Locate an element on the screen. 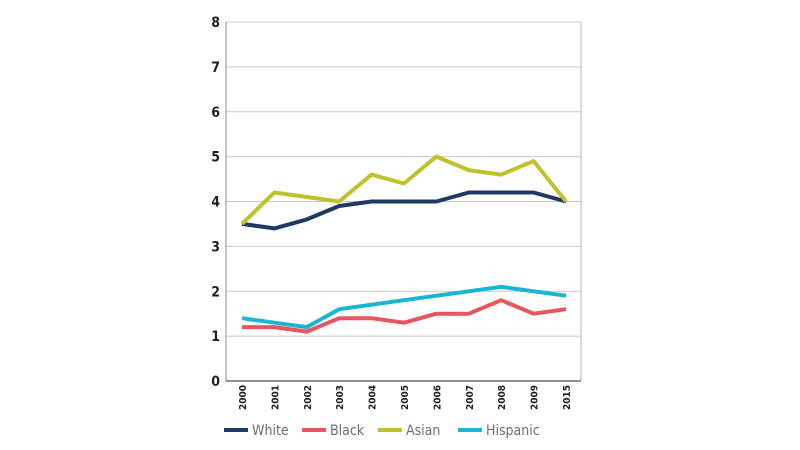 This screenshot has width=800, height=450. x-tick-label: 2009 is located at coordinates (535, 397).